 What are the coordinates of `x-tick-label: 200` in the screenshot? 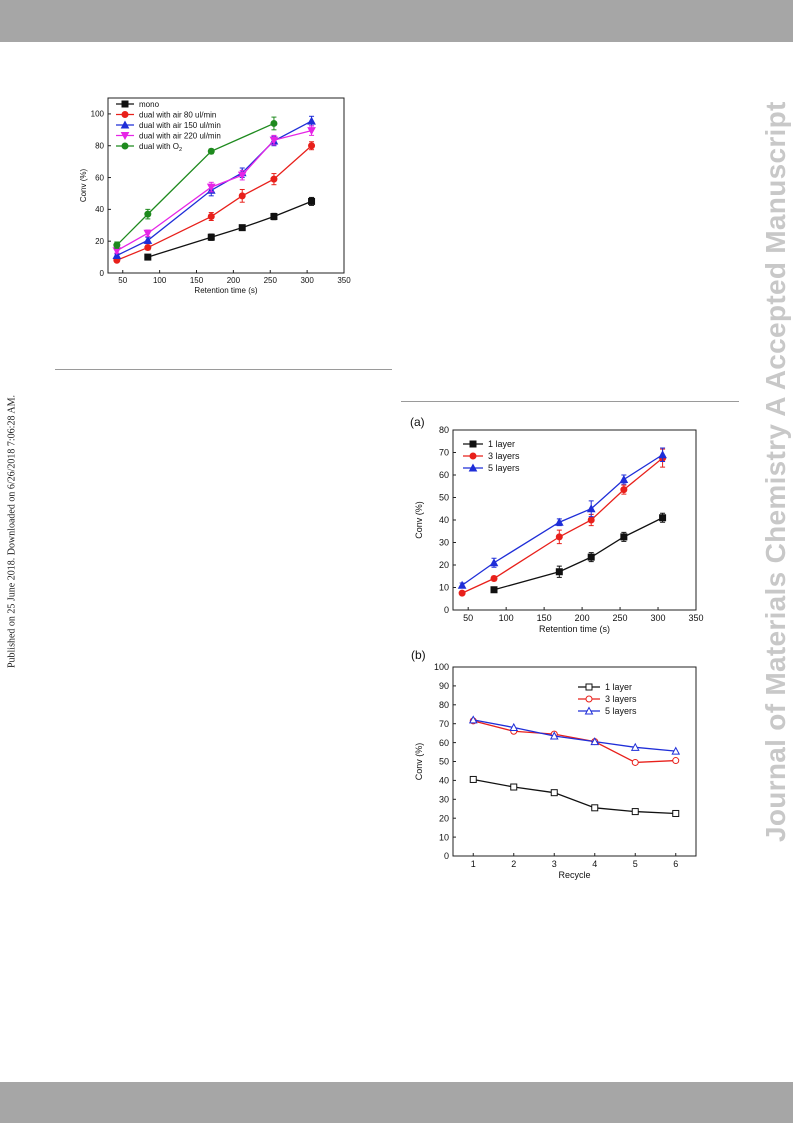 It's located at (582, 618).